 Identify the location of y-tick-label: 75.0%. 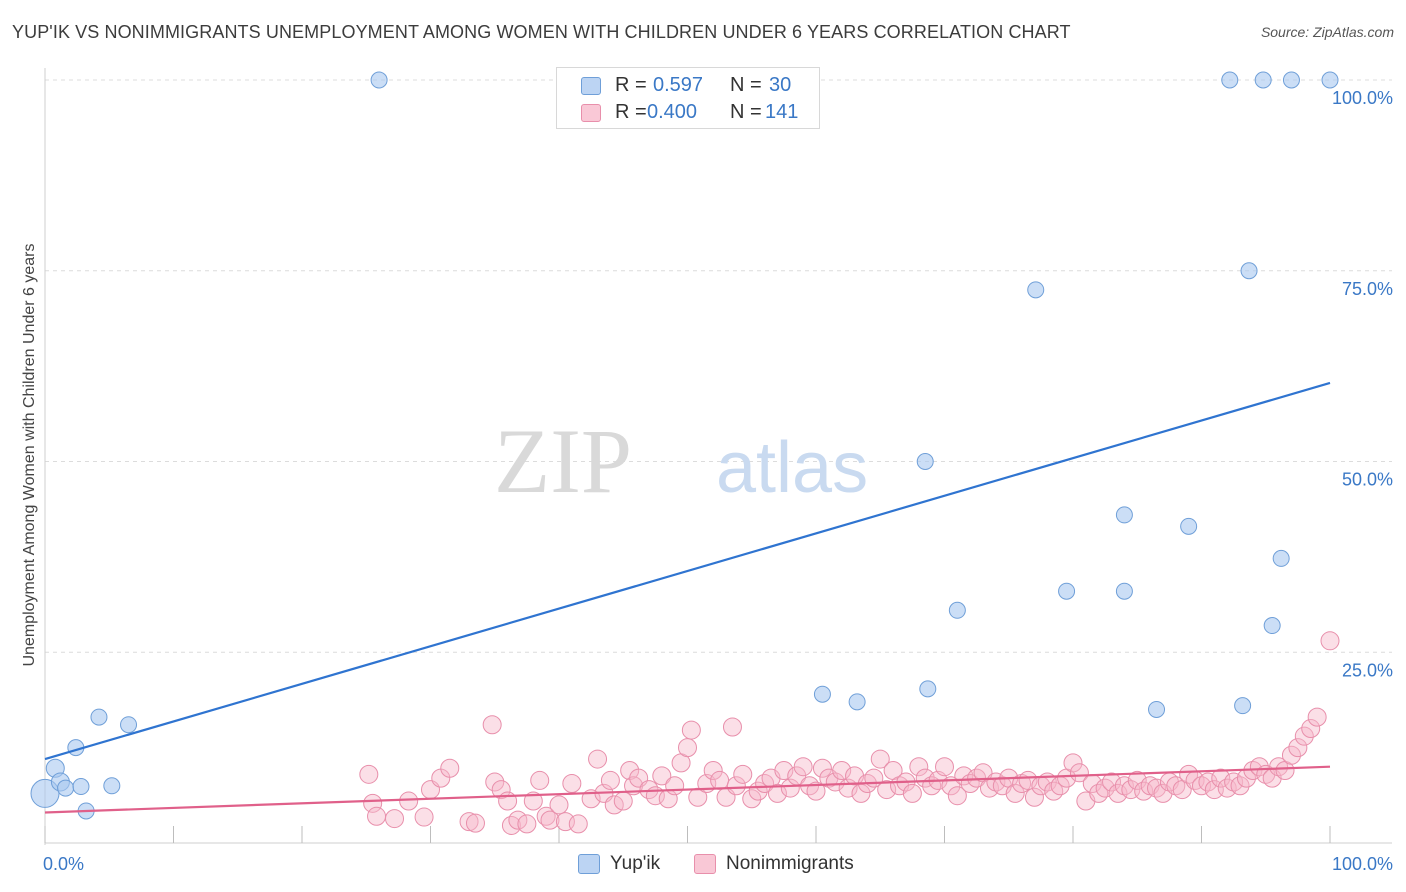
(1367, 289).